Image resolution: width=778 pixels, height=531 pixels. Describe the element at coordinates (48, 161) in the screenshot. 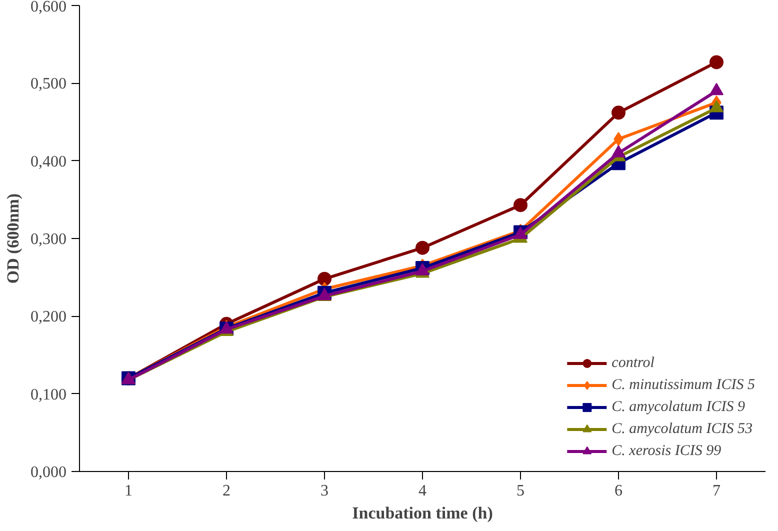

I see `y-tick-label: 0,400` at that location.